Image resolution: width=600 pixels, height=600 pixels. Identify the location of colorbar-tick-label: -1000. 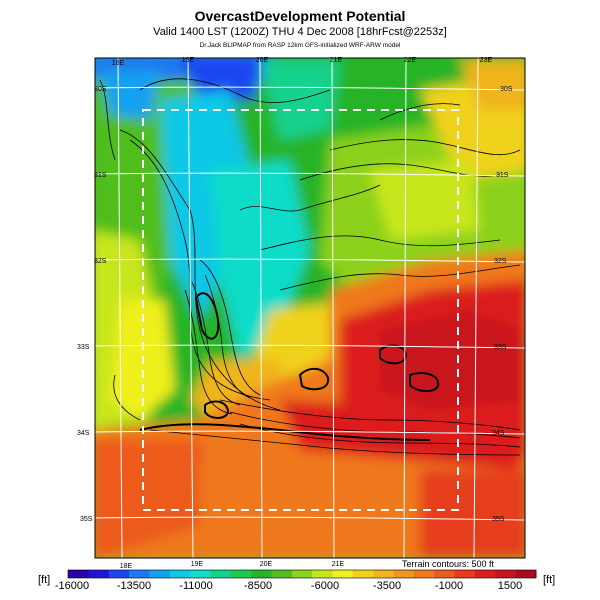
(449, 586).